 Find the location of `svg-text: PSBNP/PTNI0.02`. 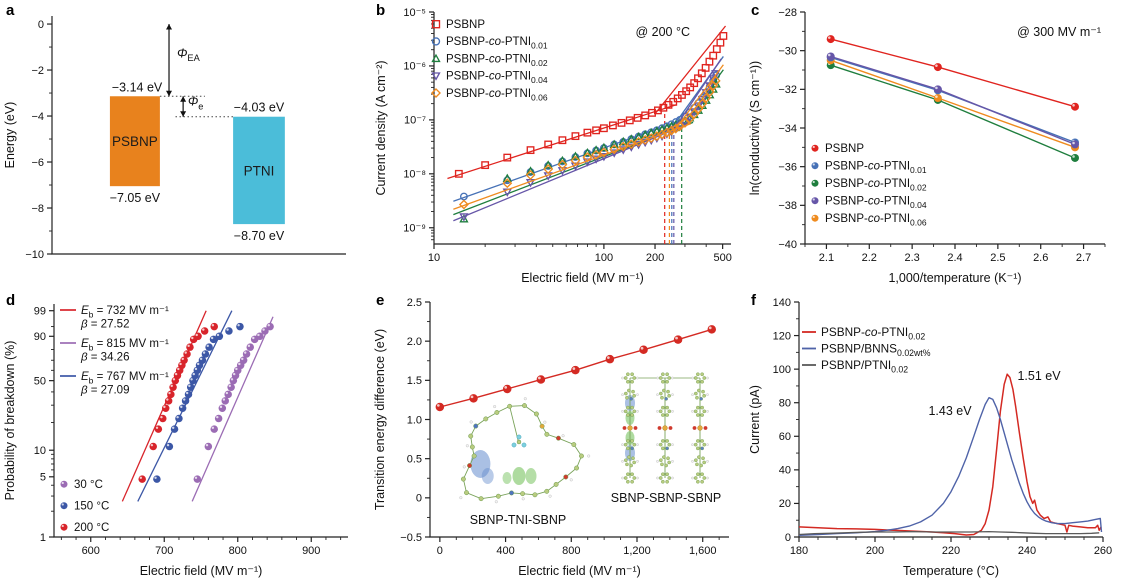

svg-text: PSBNP/PTNI0.02 is located at coordinates (864, 366).